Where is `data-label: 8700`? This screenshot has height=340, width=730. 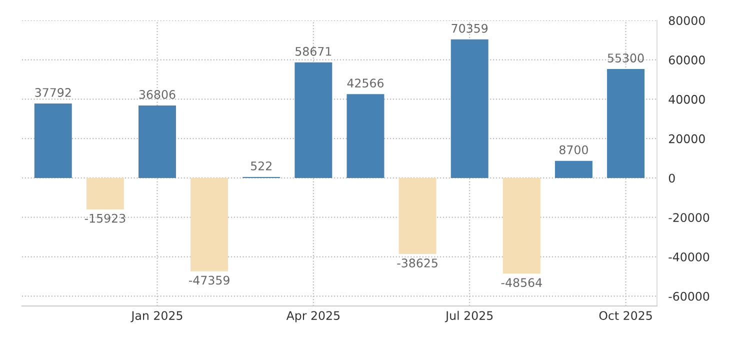 data-label: 8700 is located at coordinates (573, 149).